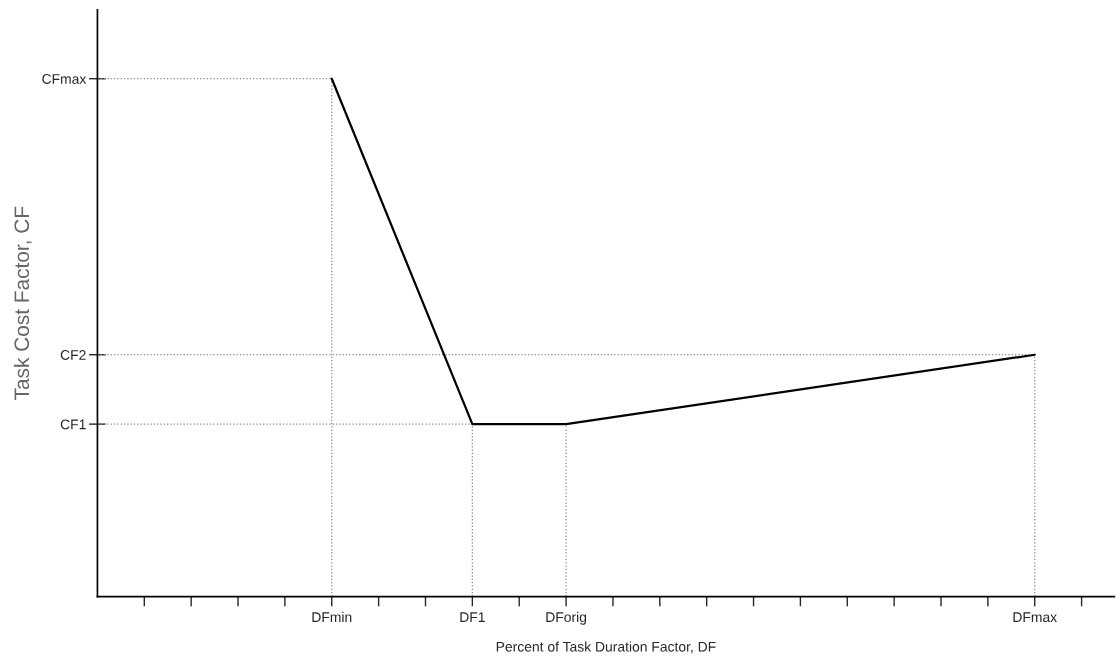  I want to click on ref-line-label: CF1, so click(73, 424).